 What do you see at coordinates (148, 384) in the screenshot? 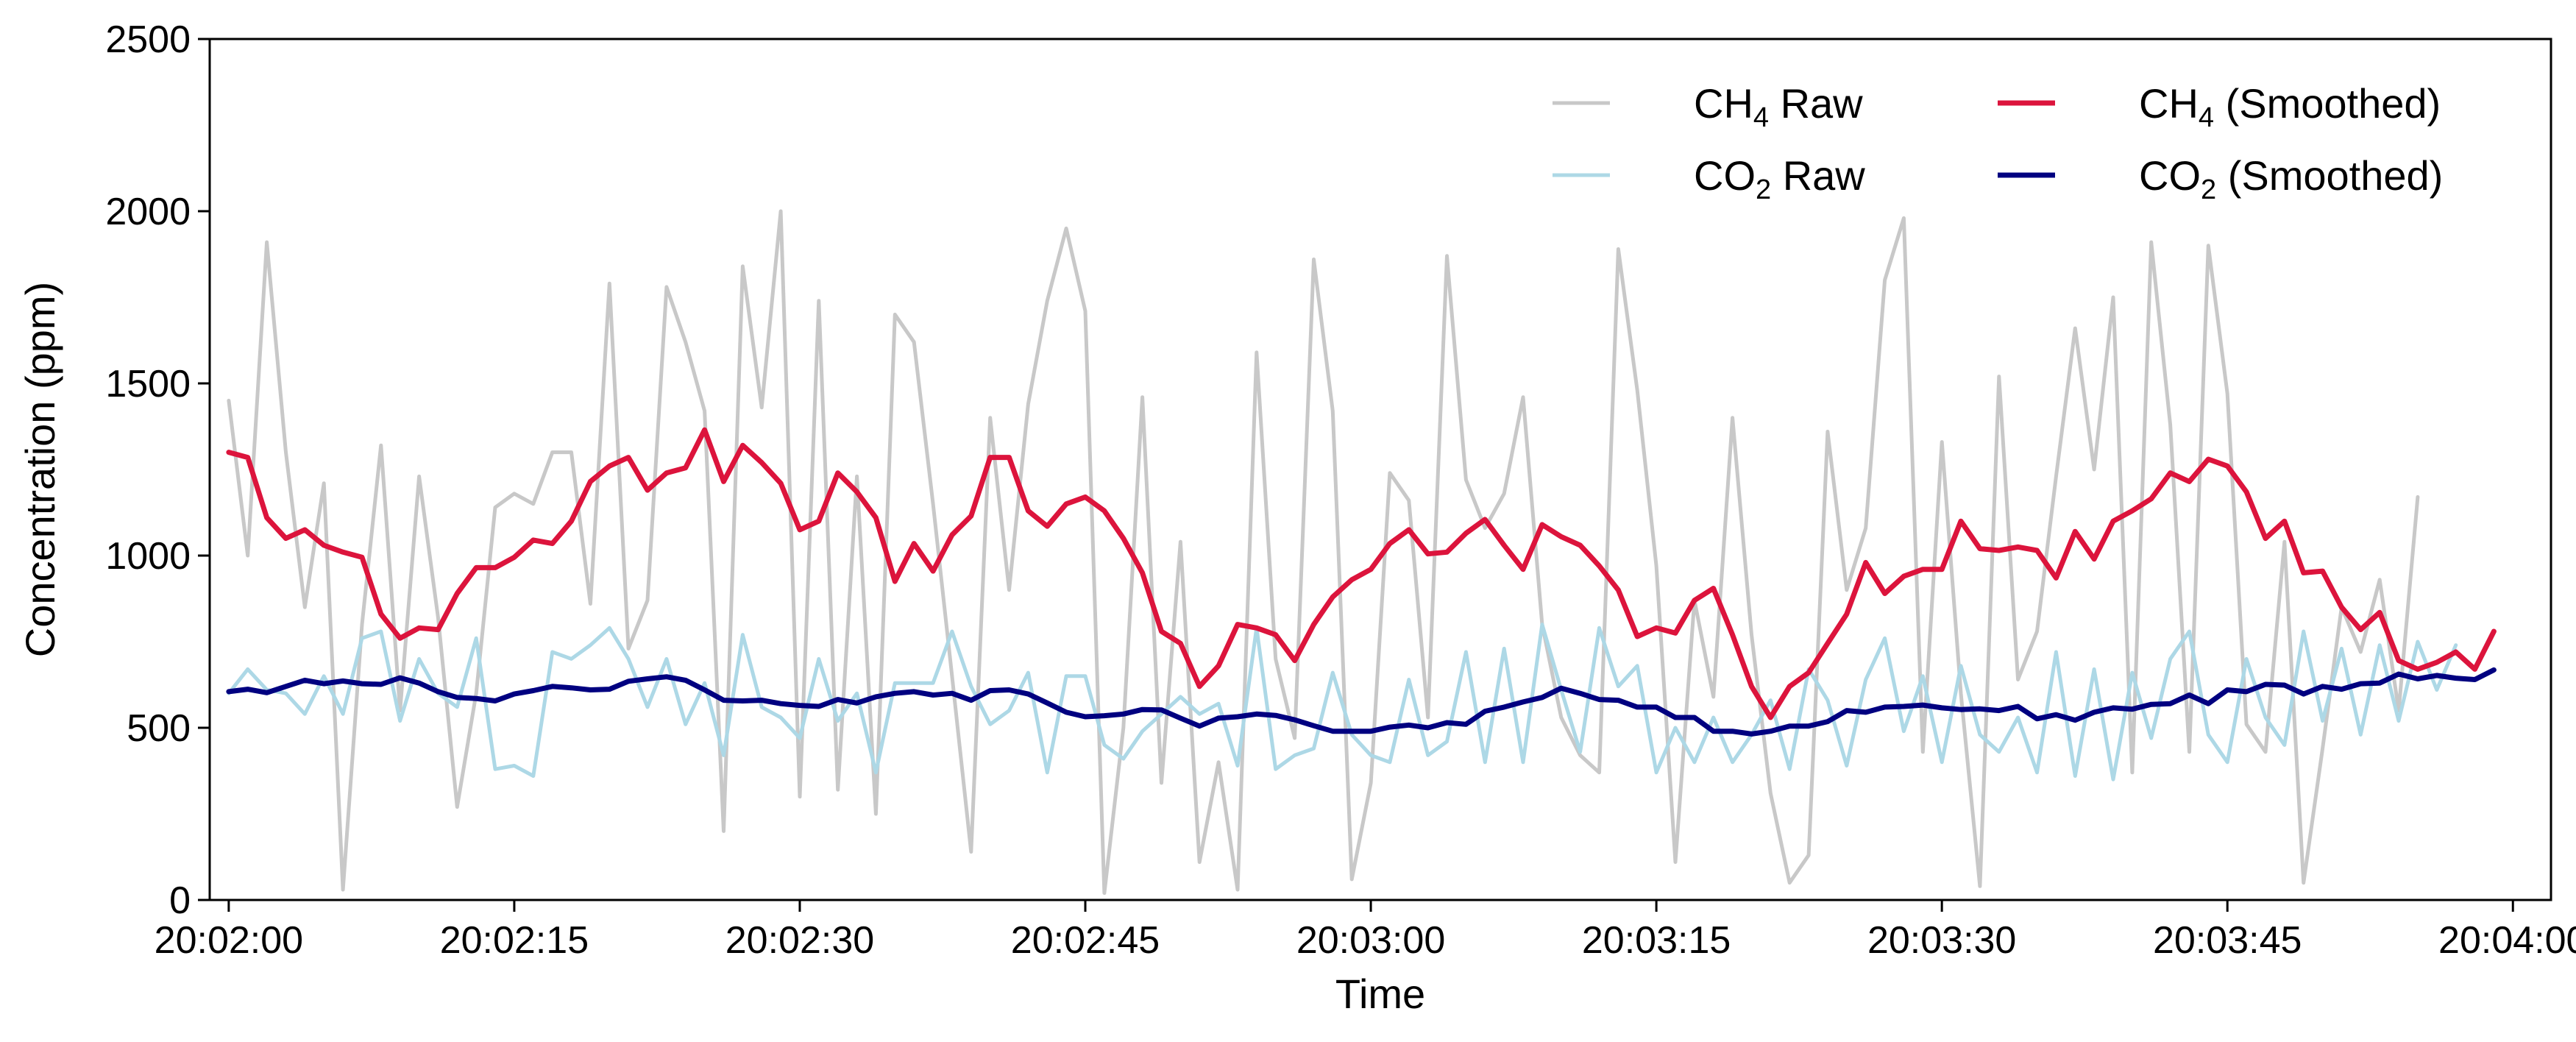
I see `y-tick-label: 1500` at bounding box center [148, 384].